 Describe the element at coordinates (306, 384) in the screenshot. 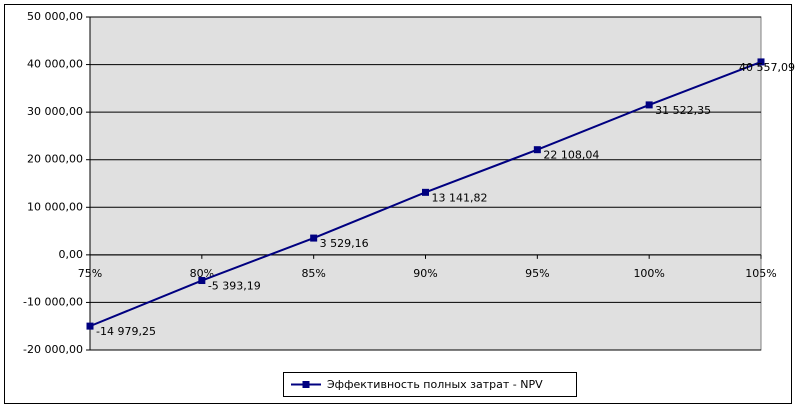

I see `legend-marker` at that location.